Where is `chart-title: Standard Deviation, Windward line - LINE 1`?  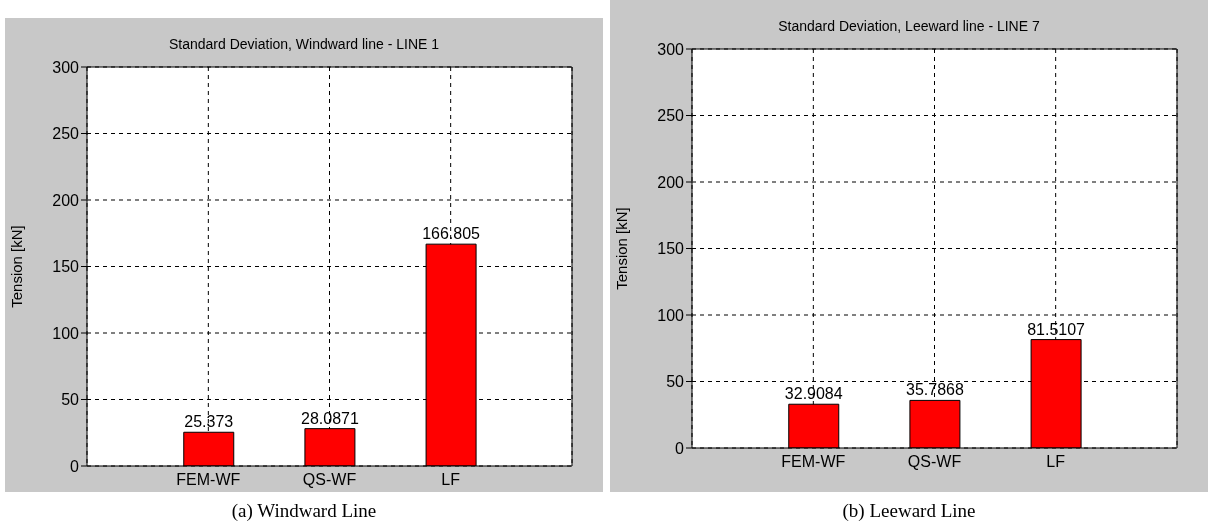 chart-title: Standard Deviation, Windward line - LINE 1 is located at coordinates (304, 45).